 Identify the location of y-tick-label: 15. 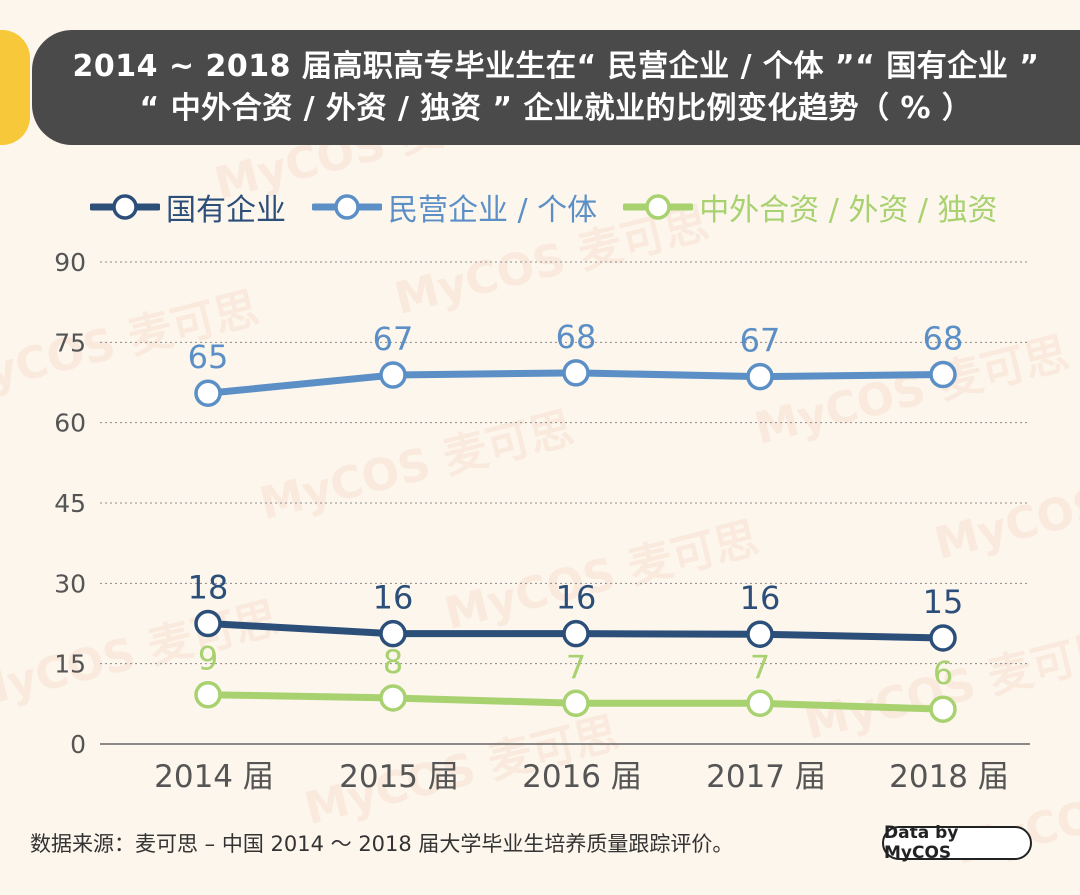
(70, 664).